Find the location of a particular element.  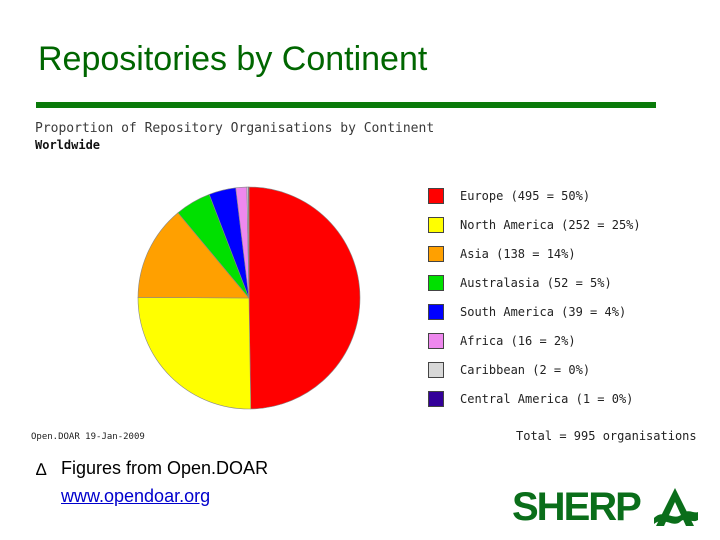

logo-text: SHERP is located at coordinates (577, 507).